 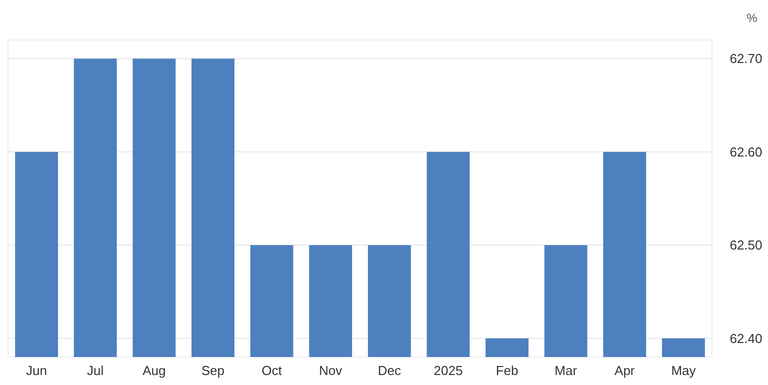 What do you see at coordinates (37, 370) in the screenshot?
I see `x-tick-label: Jun` at bounding box center [37, 370].